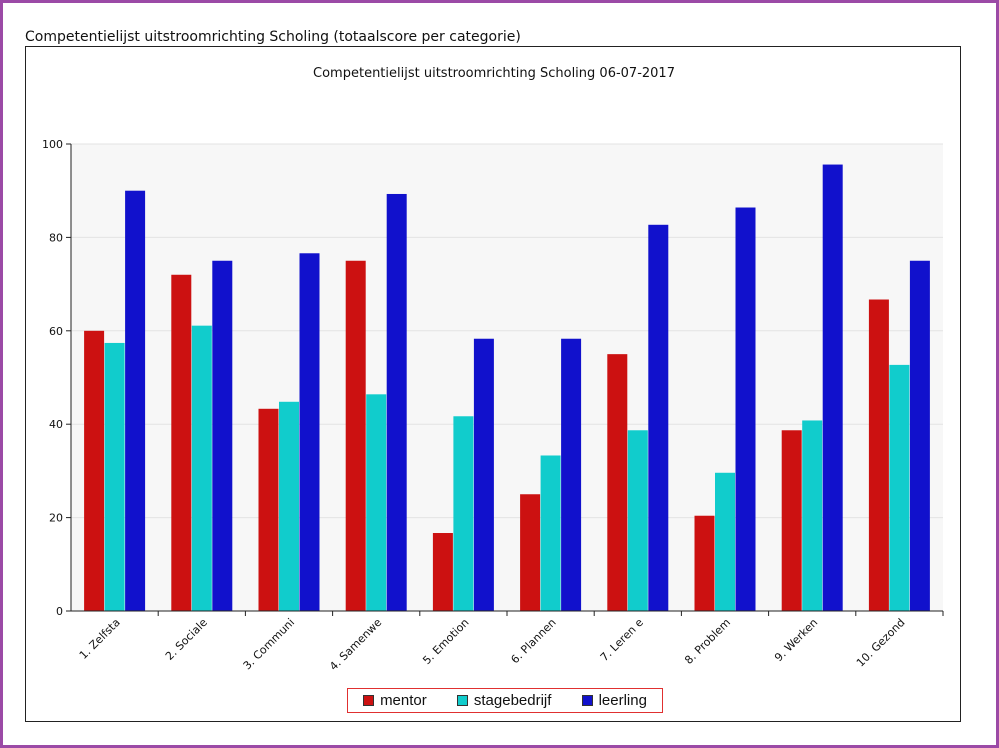 The height and width of the screenshot is (748, 999). What do you see at coordinates (512, 700) in the screenshot?
I see `legend-label-stagebedrijf: stagebedrijf` at bounding box center [512, 700].